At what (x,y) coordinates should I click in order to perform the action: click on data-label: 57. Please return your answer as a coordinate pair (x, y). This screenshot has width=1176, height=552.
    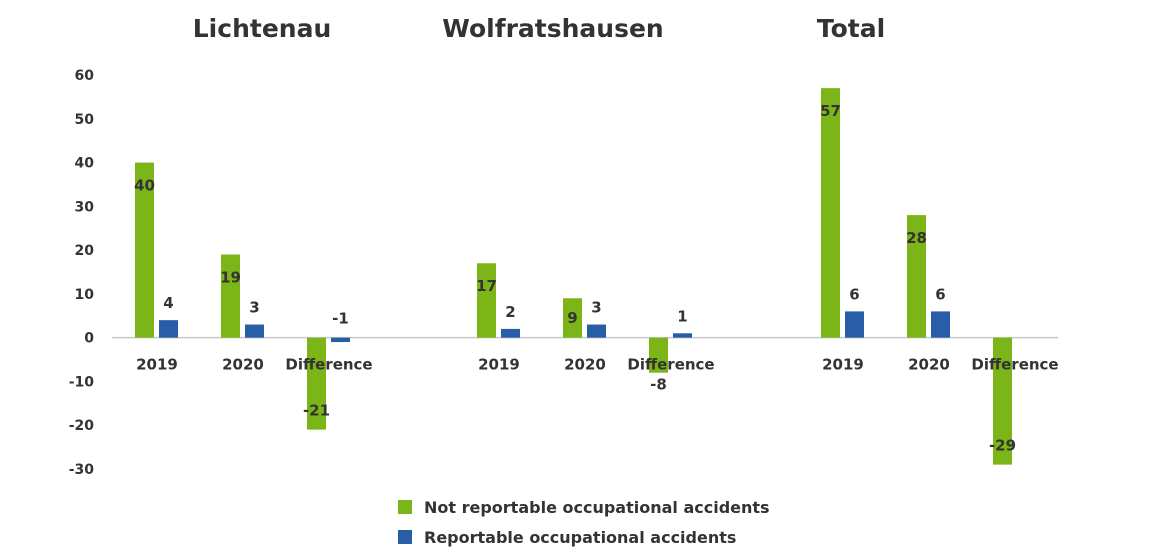
    Looking at the image, I should click on (830, 111).